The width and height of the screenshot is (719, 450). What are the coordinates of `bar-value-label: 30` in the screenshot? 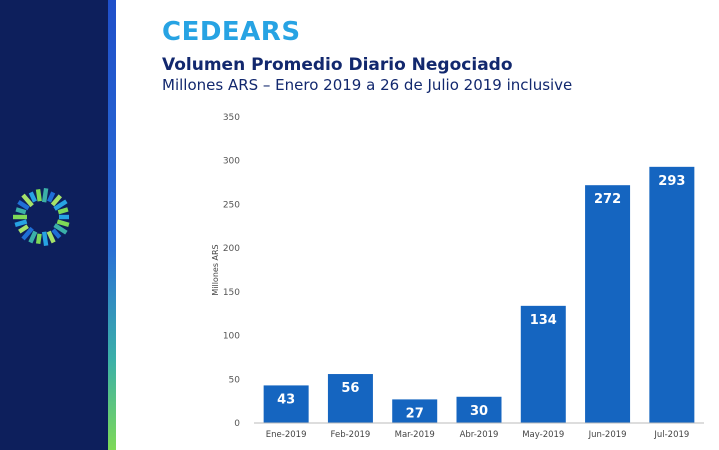 It's located at (479, 411).